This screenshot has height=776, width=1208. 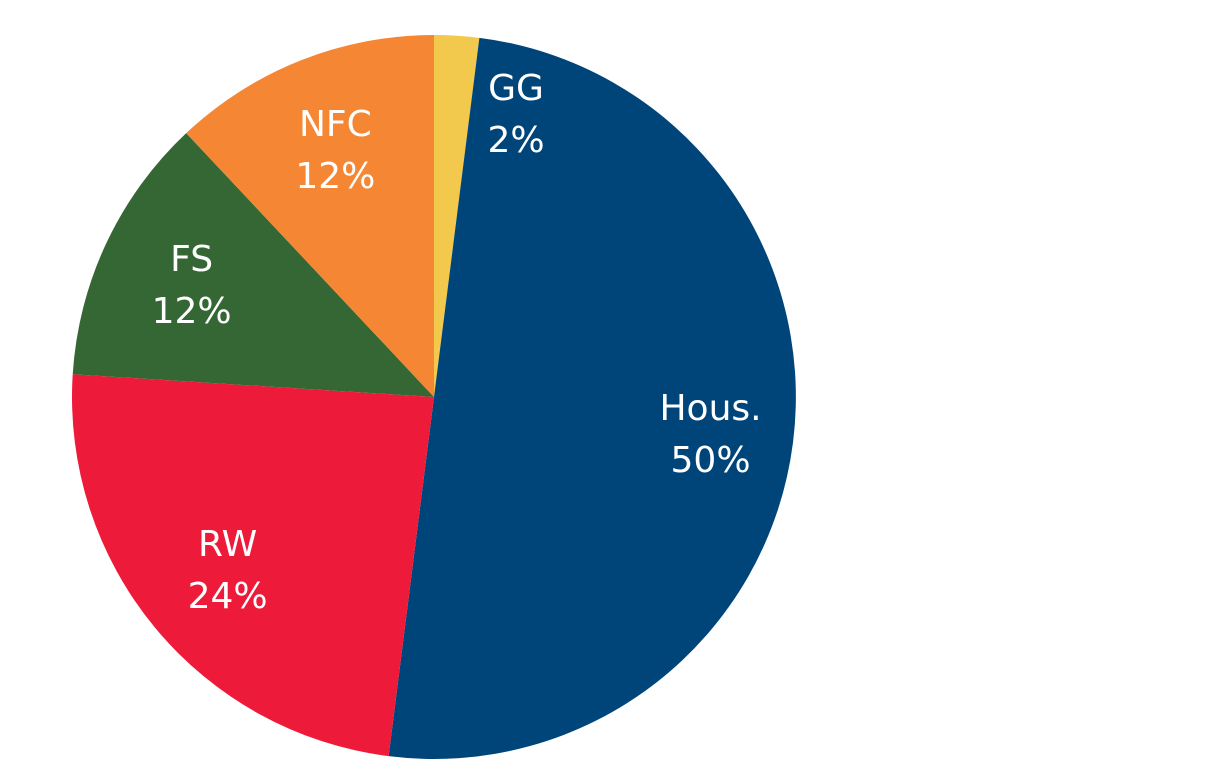 What do you see at coordinates (228, 596) in the screenshot?
I see `slice-value-rw: 24%` at bounding box center [228, 596].